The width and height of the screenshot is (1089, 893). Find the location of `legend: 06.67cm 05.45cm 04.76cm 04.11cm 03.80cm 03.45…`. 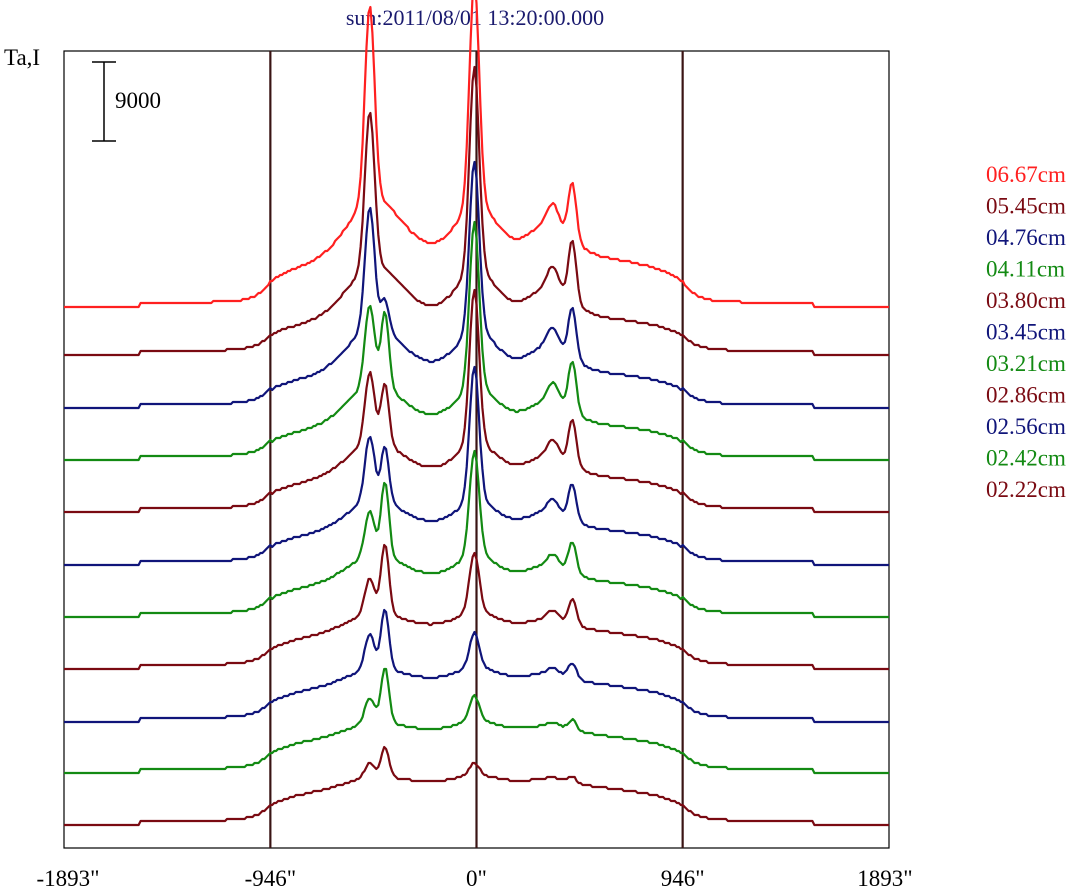

legend: 06.67cm 05.45cm 04.76cm 04.11cm 03.80cm 03.45… is located at coordinates (1026, 332).